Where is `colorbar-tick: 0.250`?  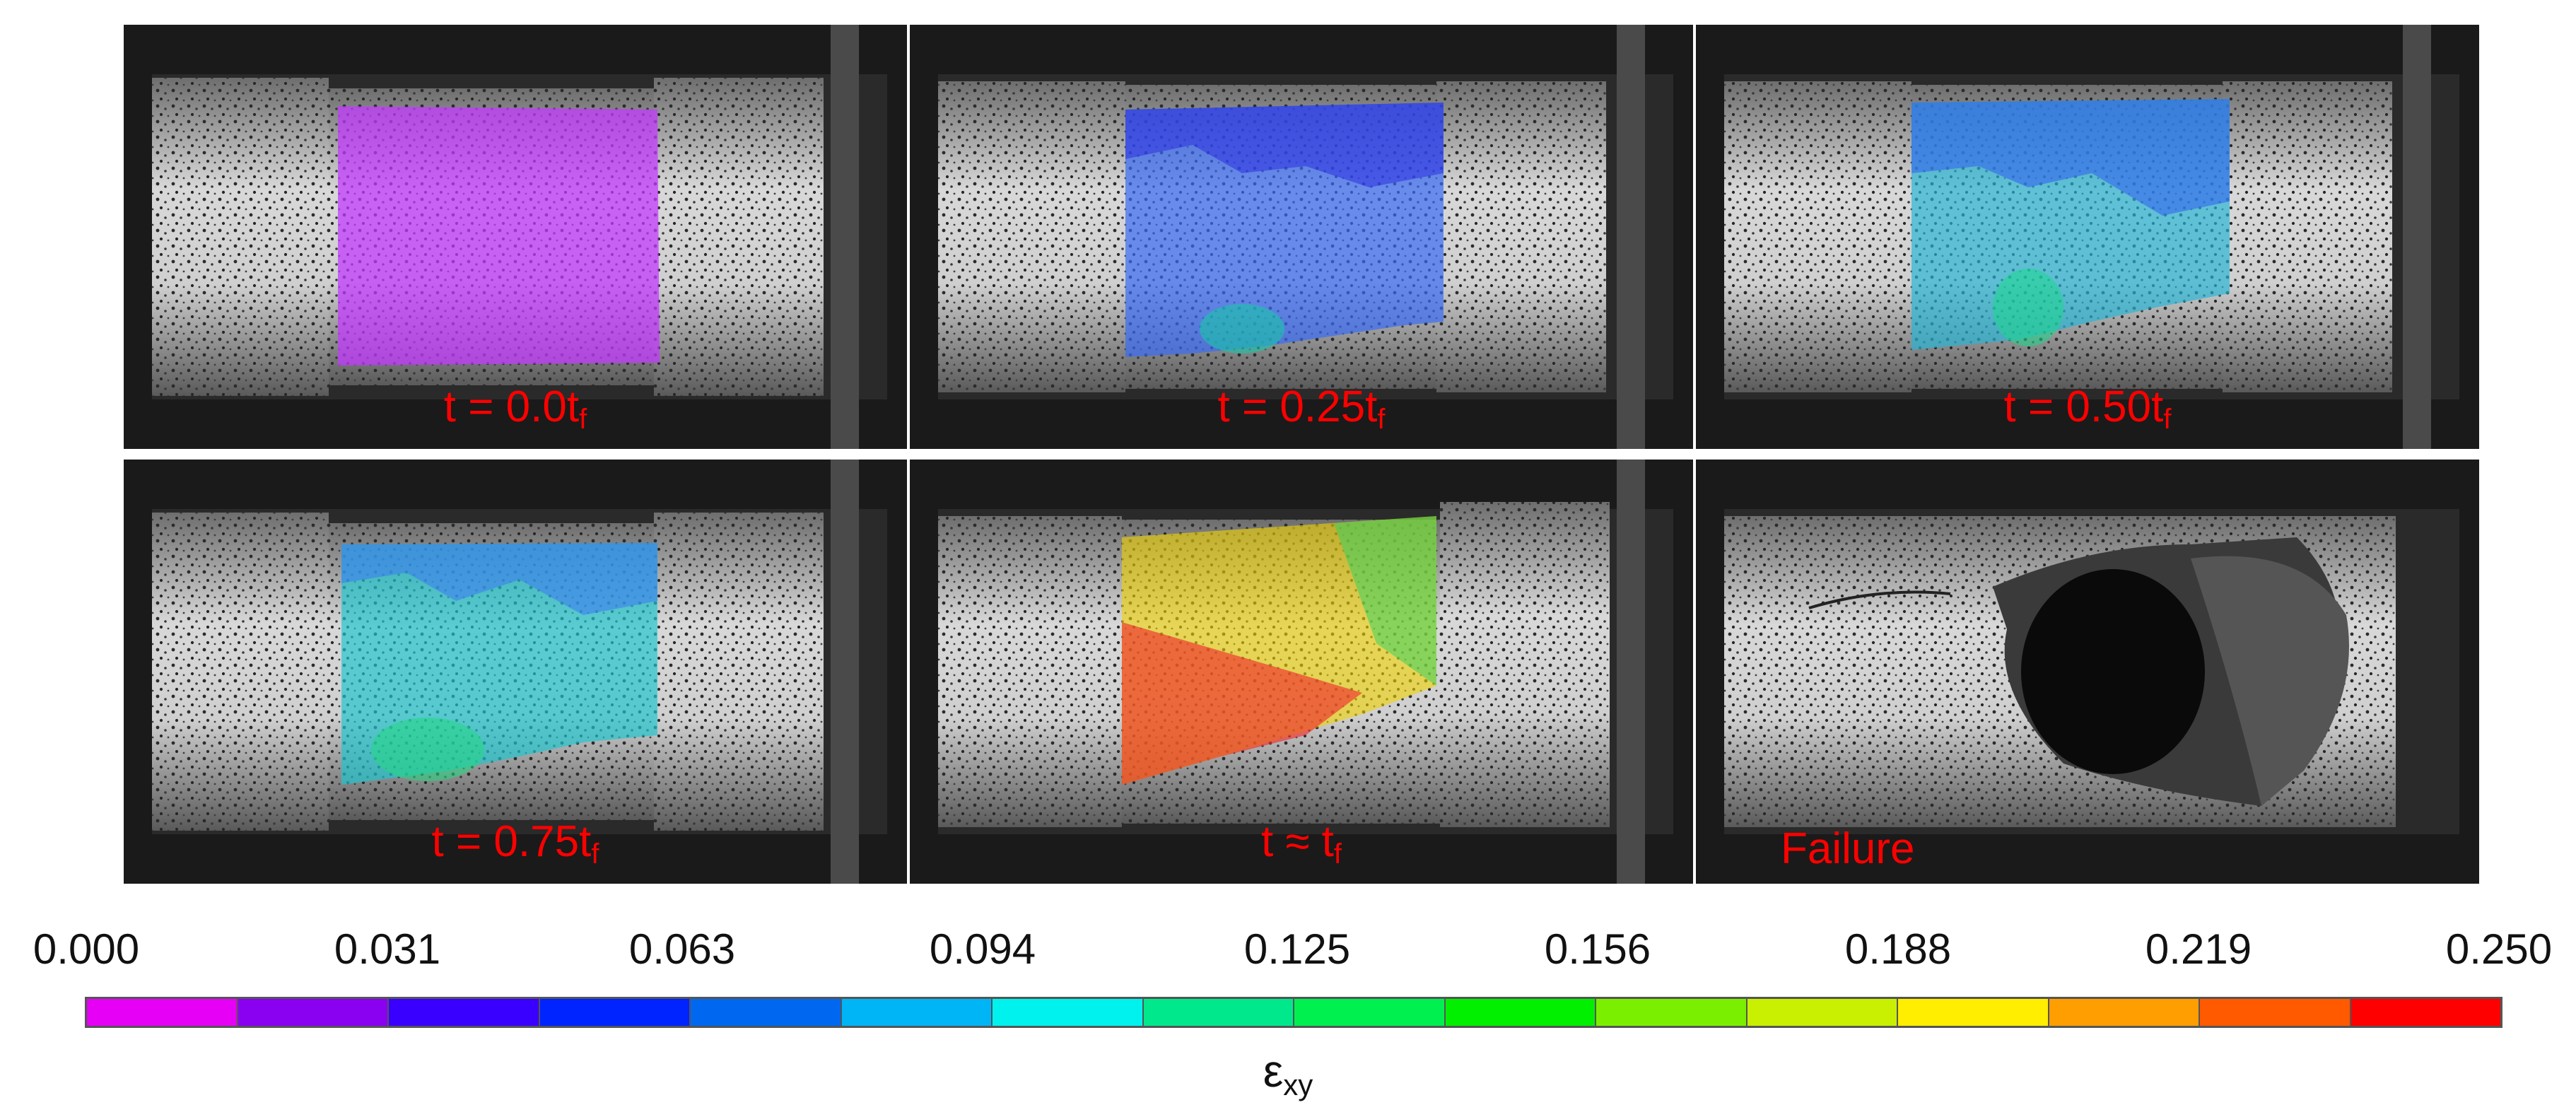 colorbar-tick: 0.250 is located at coordinates (2499, 949).